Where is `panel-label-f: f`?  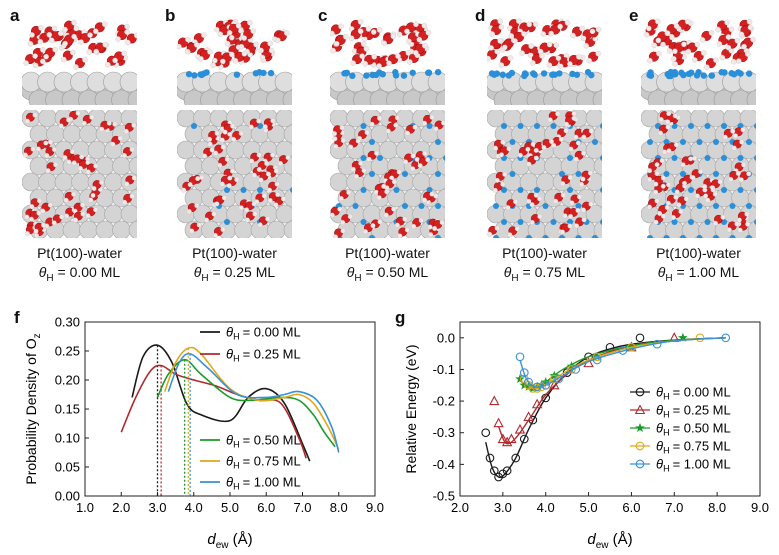
panel-label-f: f is located at coordinates (17, 317).